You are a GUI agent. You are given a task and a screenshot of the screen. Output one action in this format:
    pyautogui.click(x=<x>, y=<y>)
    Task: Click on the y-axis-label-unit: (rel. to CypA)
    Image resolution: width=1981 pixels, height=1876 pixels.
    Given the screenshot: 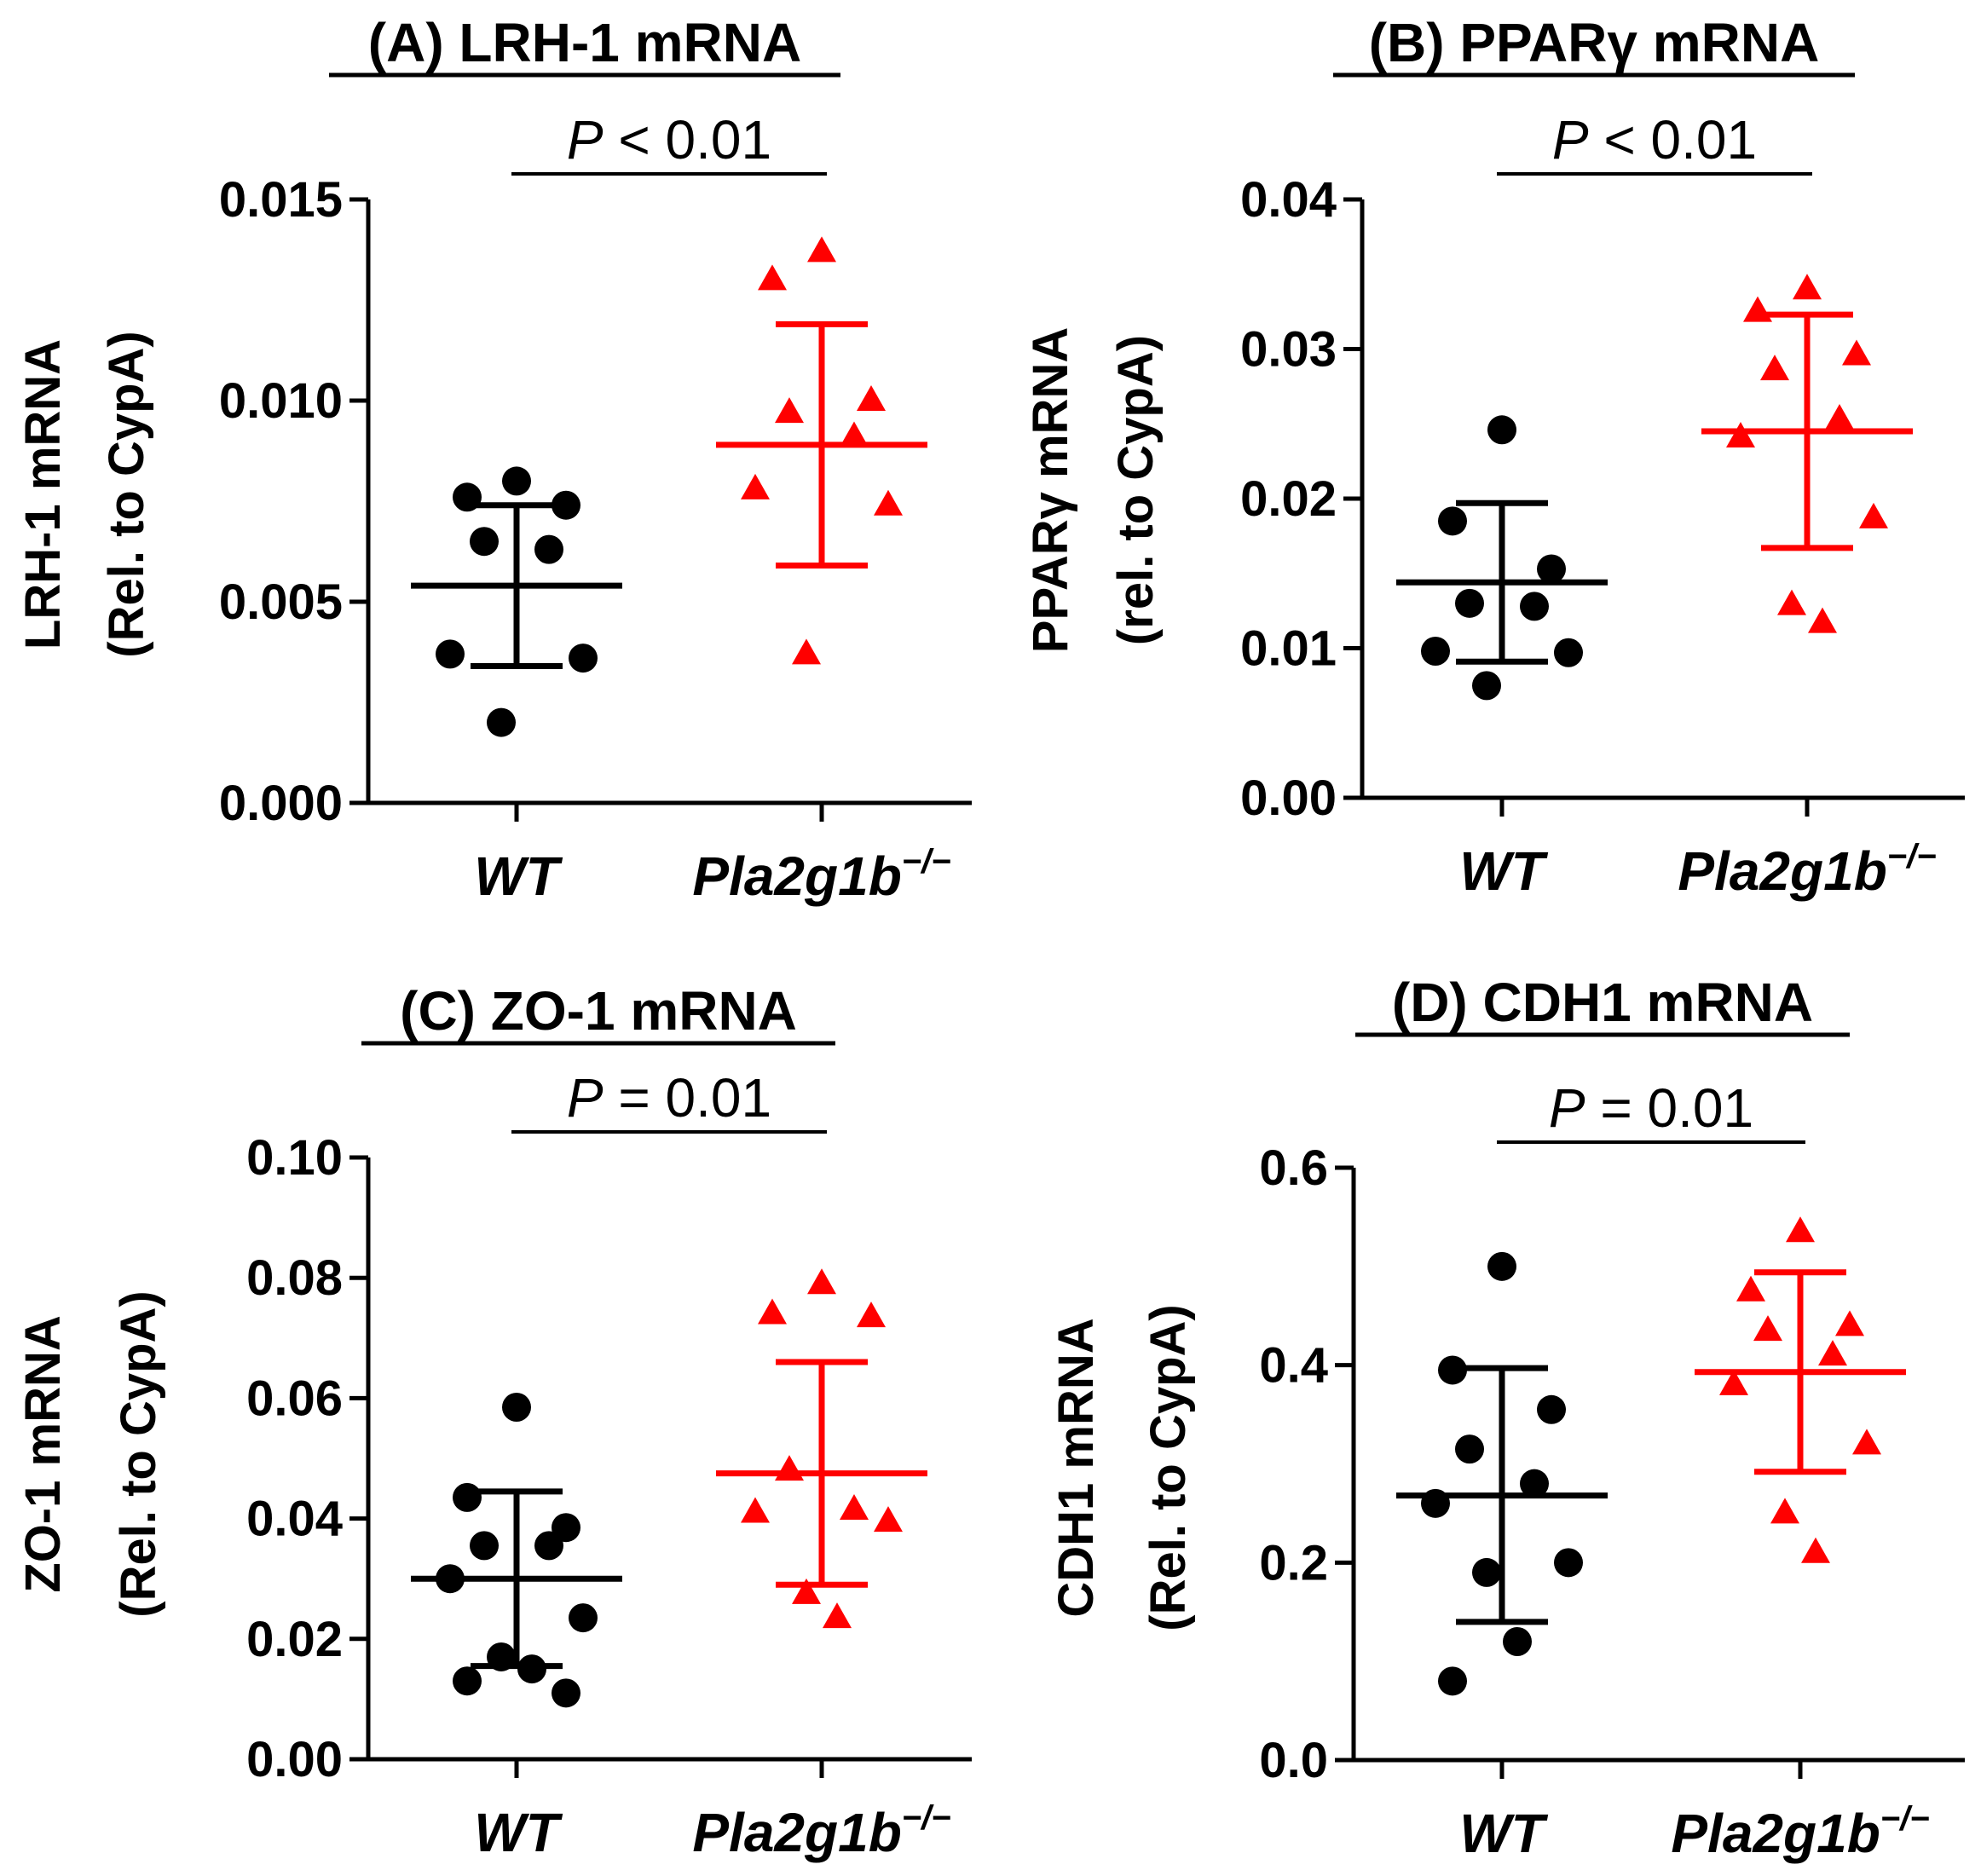 What is the action you would take?
    pyautogui.click(x=1136, y=490)
    